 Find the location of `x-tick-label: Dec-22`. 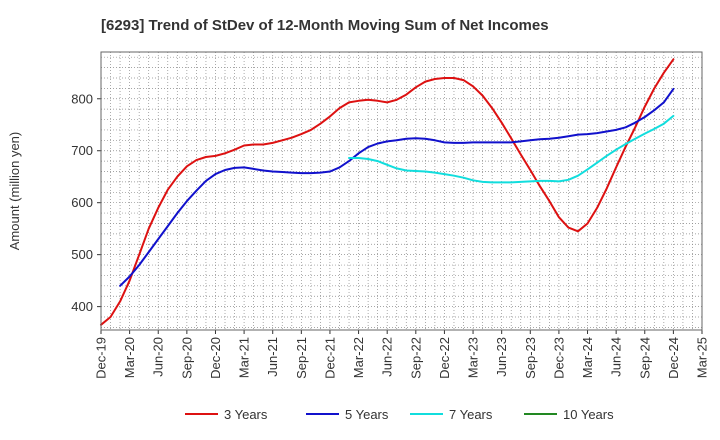

x-tick-label: Dec-22 is located at coordinates (444, 358).